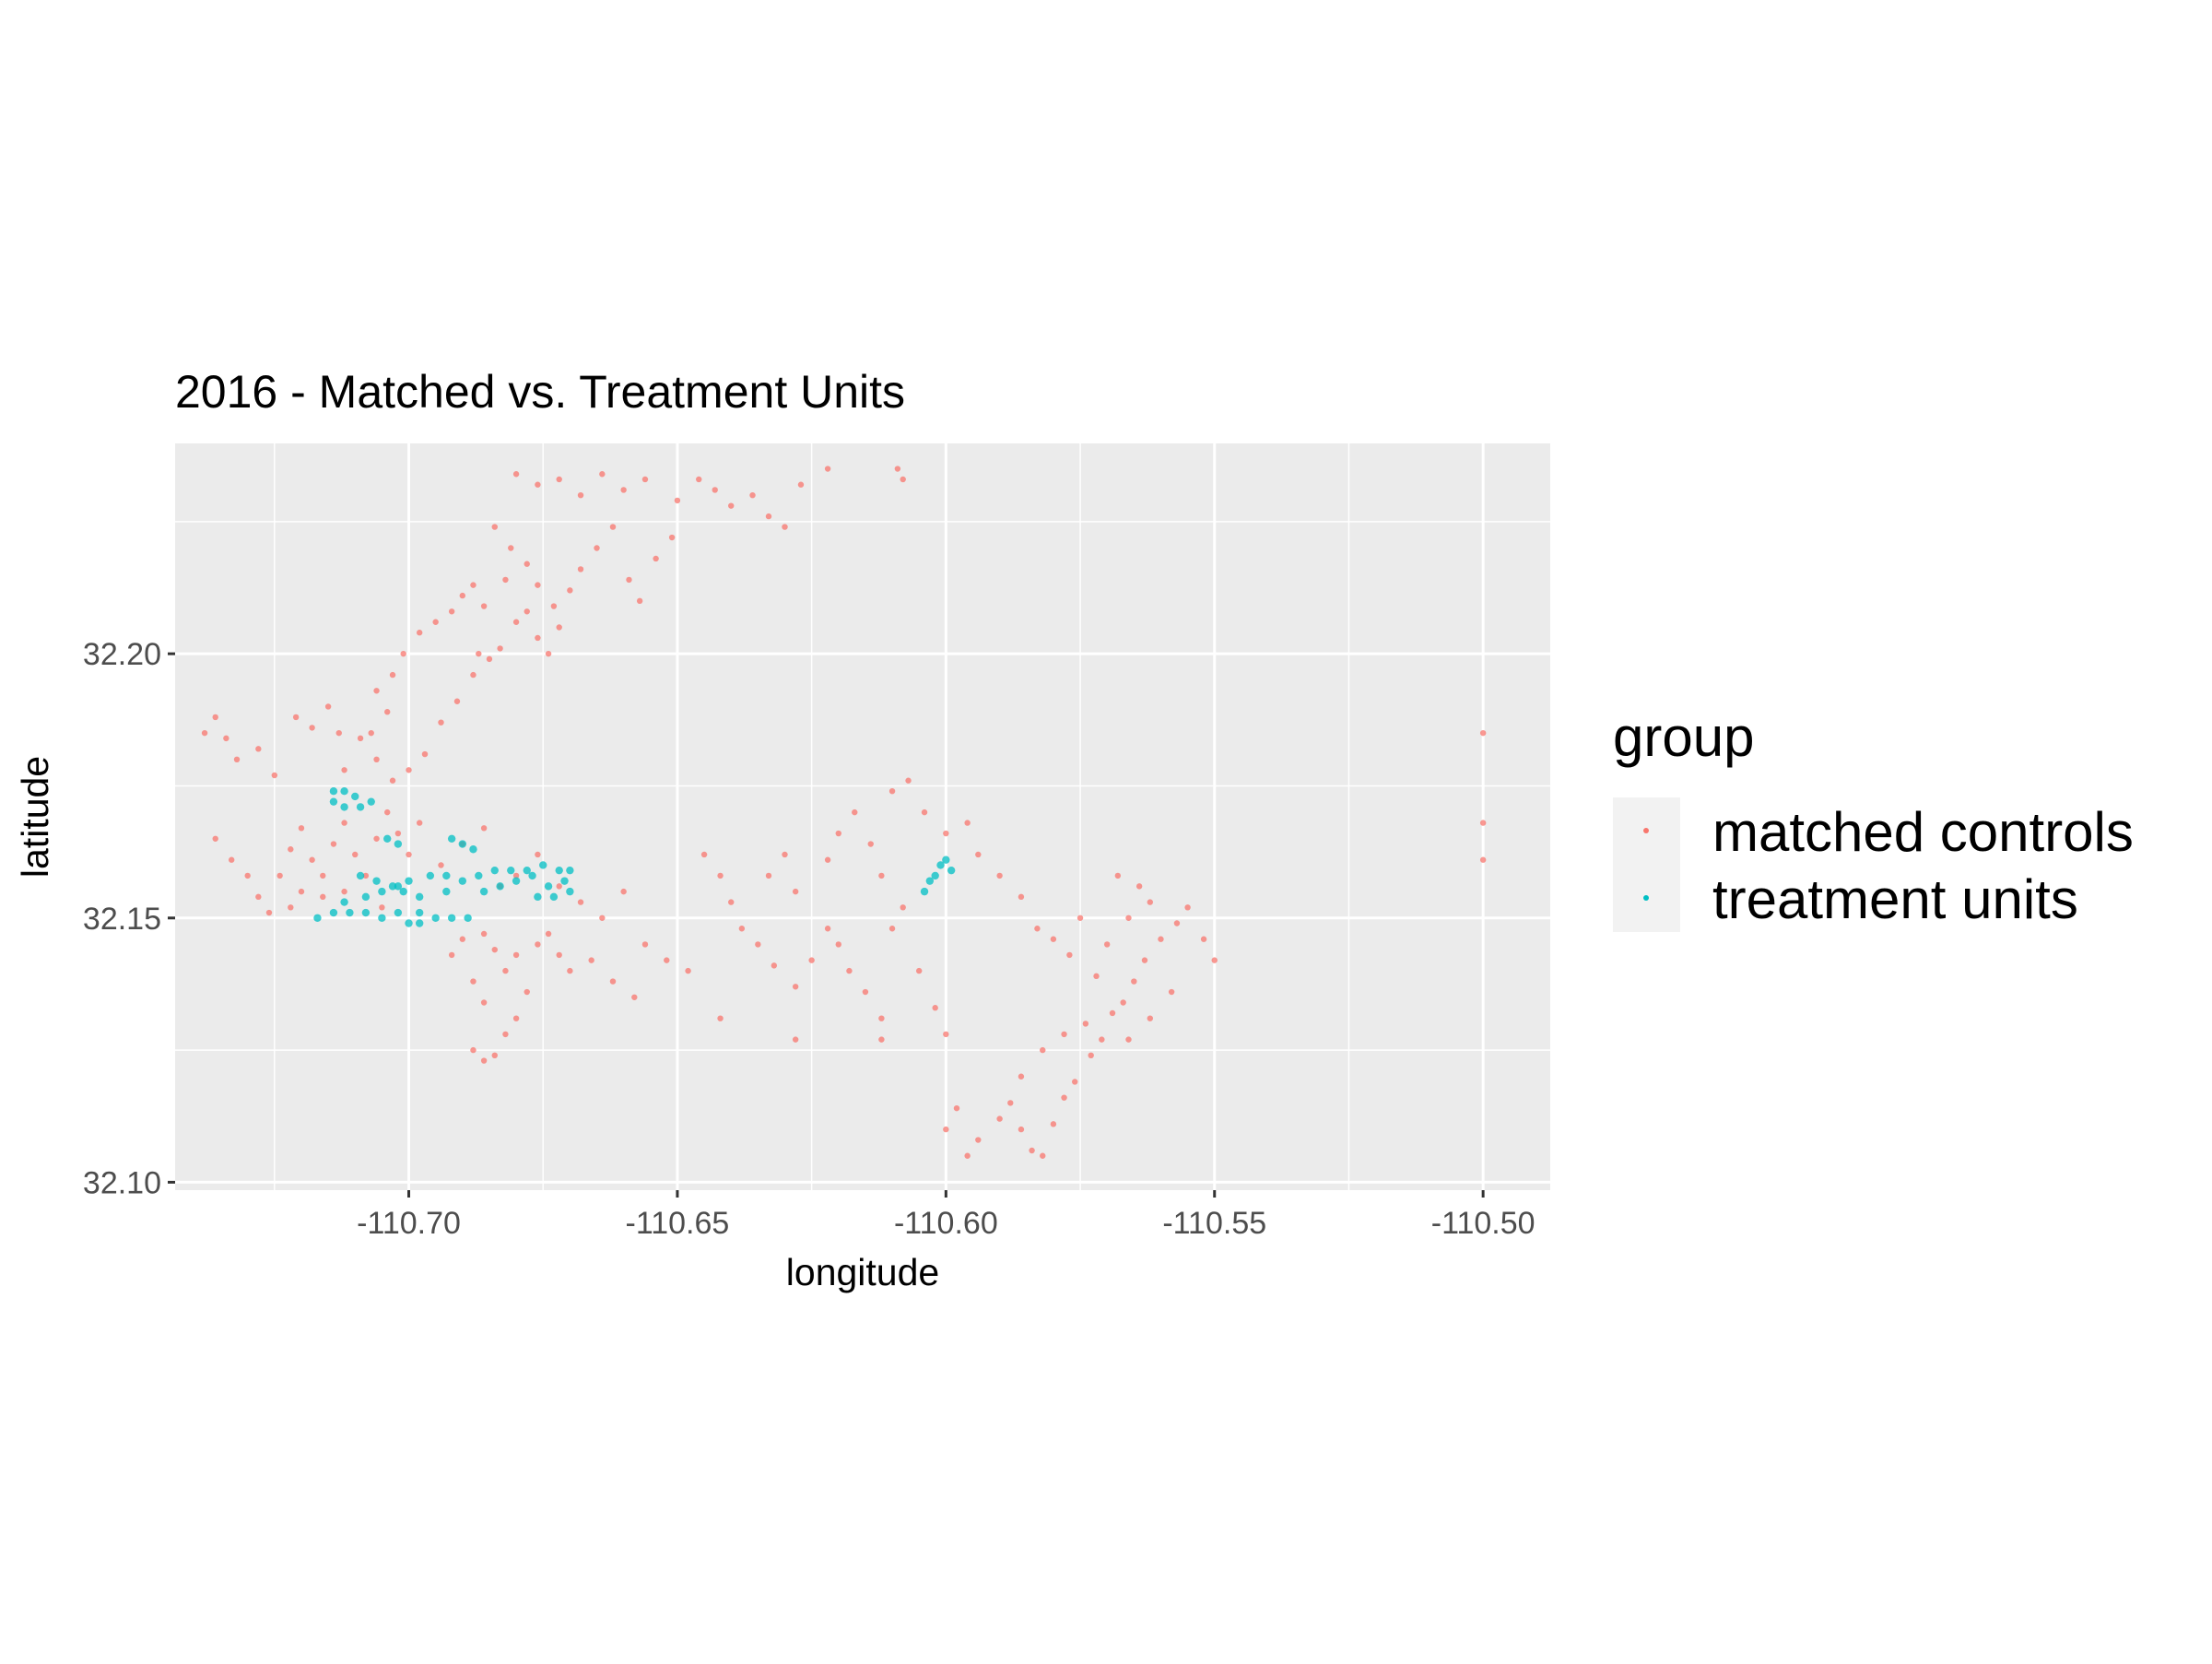  Describe the element at coordinates (1646, 830) in the screenshot. I see `legend-dot-matched-controls` at that location.